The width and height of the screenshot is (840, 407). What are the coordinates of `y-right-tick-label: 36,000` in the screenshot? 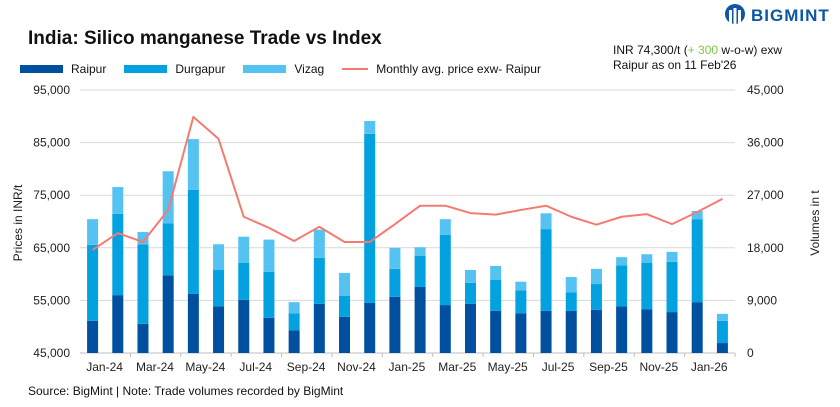 It's located at (765, 143).